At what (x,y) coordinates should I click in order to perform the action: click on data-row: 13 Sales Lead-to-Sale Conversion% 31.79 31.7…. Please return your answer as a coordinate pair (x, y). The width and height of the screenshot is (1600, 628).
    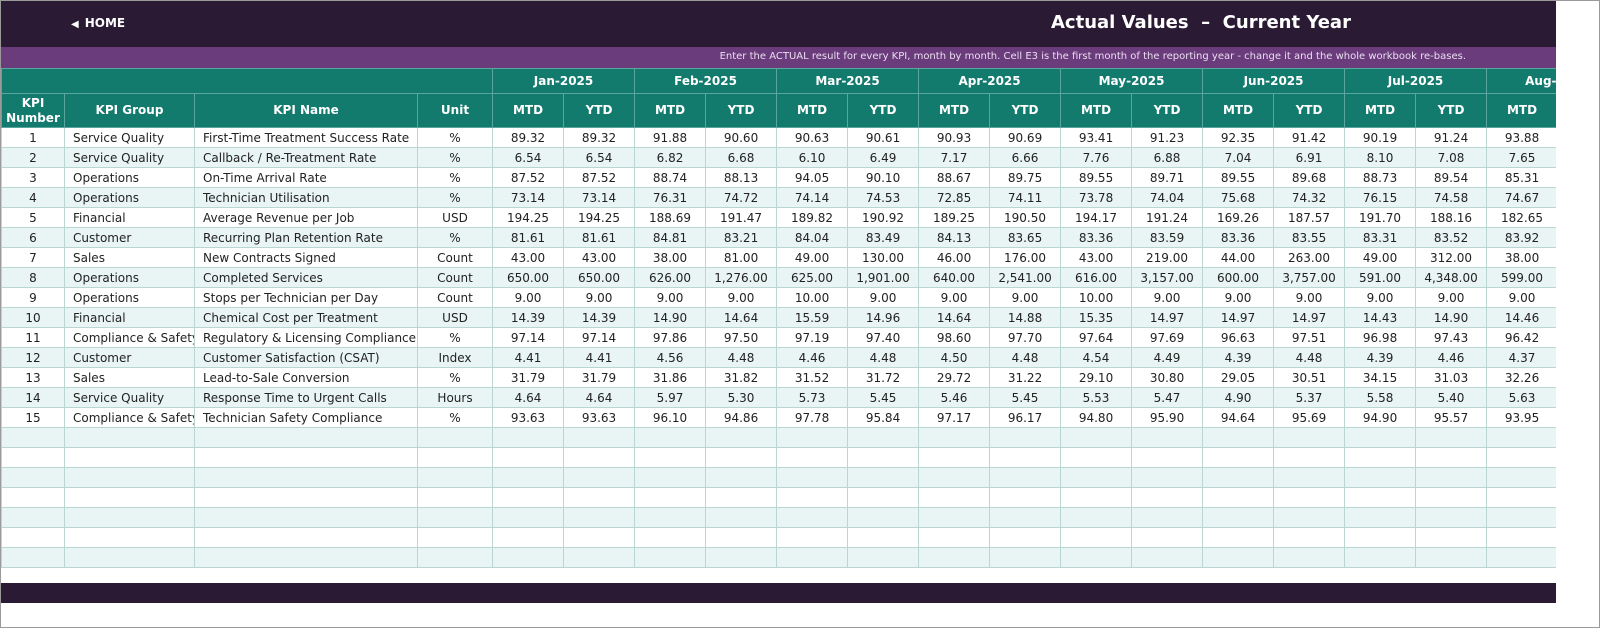
    Looking at the image, I should click on (778, 377).